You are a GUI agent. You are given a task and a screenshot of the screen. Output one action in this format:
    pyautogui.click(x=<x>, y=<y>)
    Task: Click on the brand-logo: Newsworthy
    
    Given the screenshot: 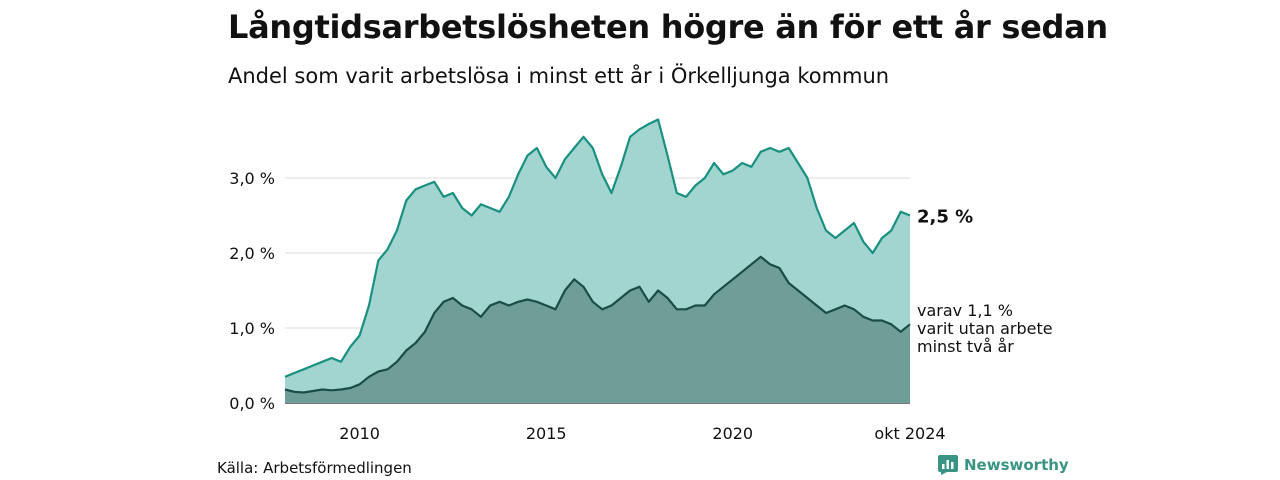 What is the action you would take?
    pyautogui.click(x=1003, y=465)
    